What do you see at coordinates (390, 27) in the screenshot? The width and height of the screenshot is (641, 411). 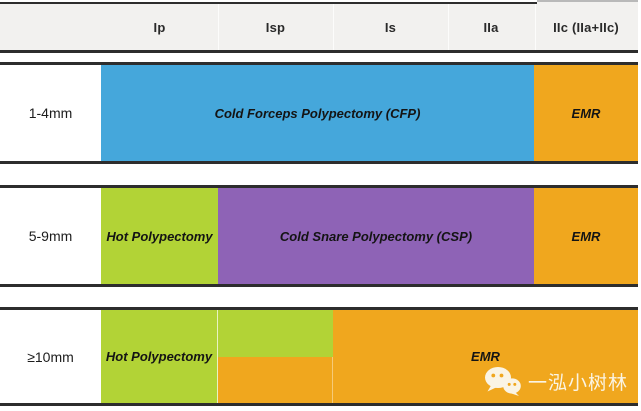 I see `column-header-is: Is` at bounding box center [390, 27].